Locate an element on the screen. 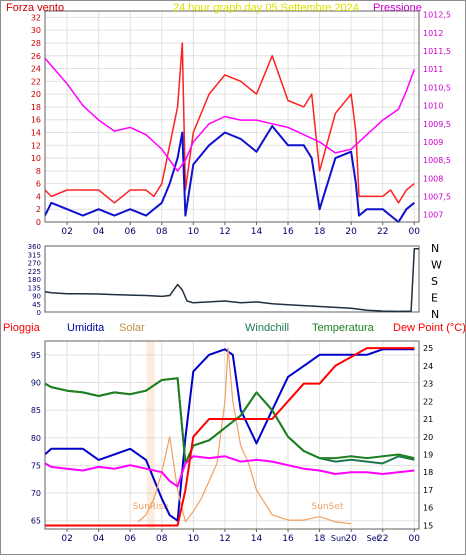 This screenshot has height=560, width=466. x-tick-label: 02 is located at coordinates (66, 232).